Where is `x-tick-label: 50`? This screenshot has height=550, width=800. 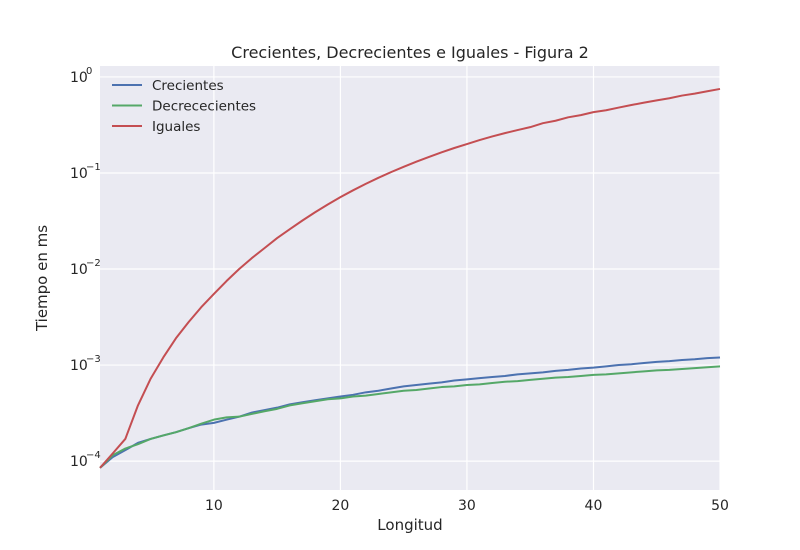
x-tick-label: 50 is located at coordinates (720, 506).